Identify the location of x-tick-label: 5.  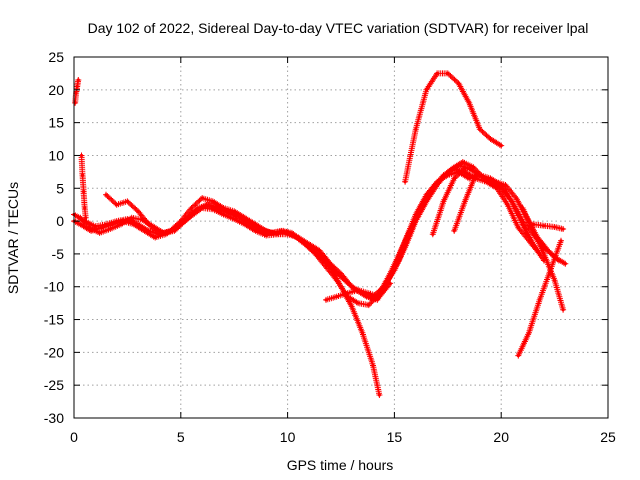
(181, 437).